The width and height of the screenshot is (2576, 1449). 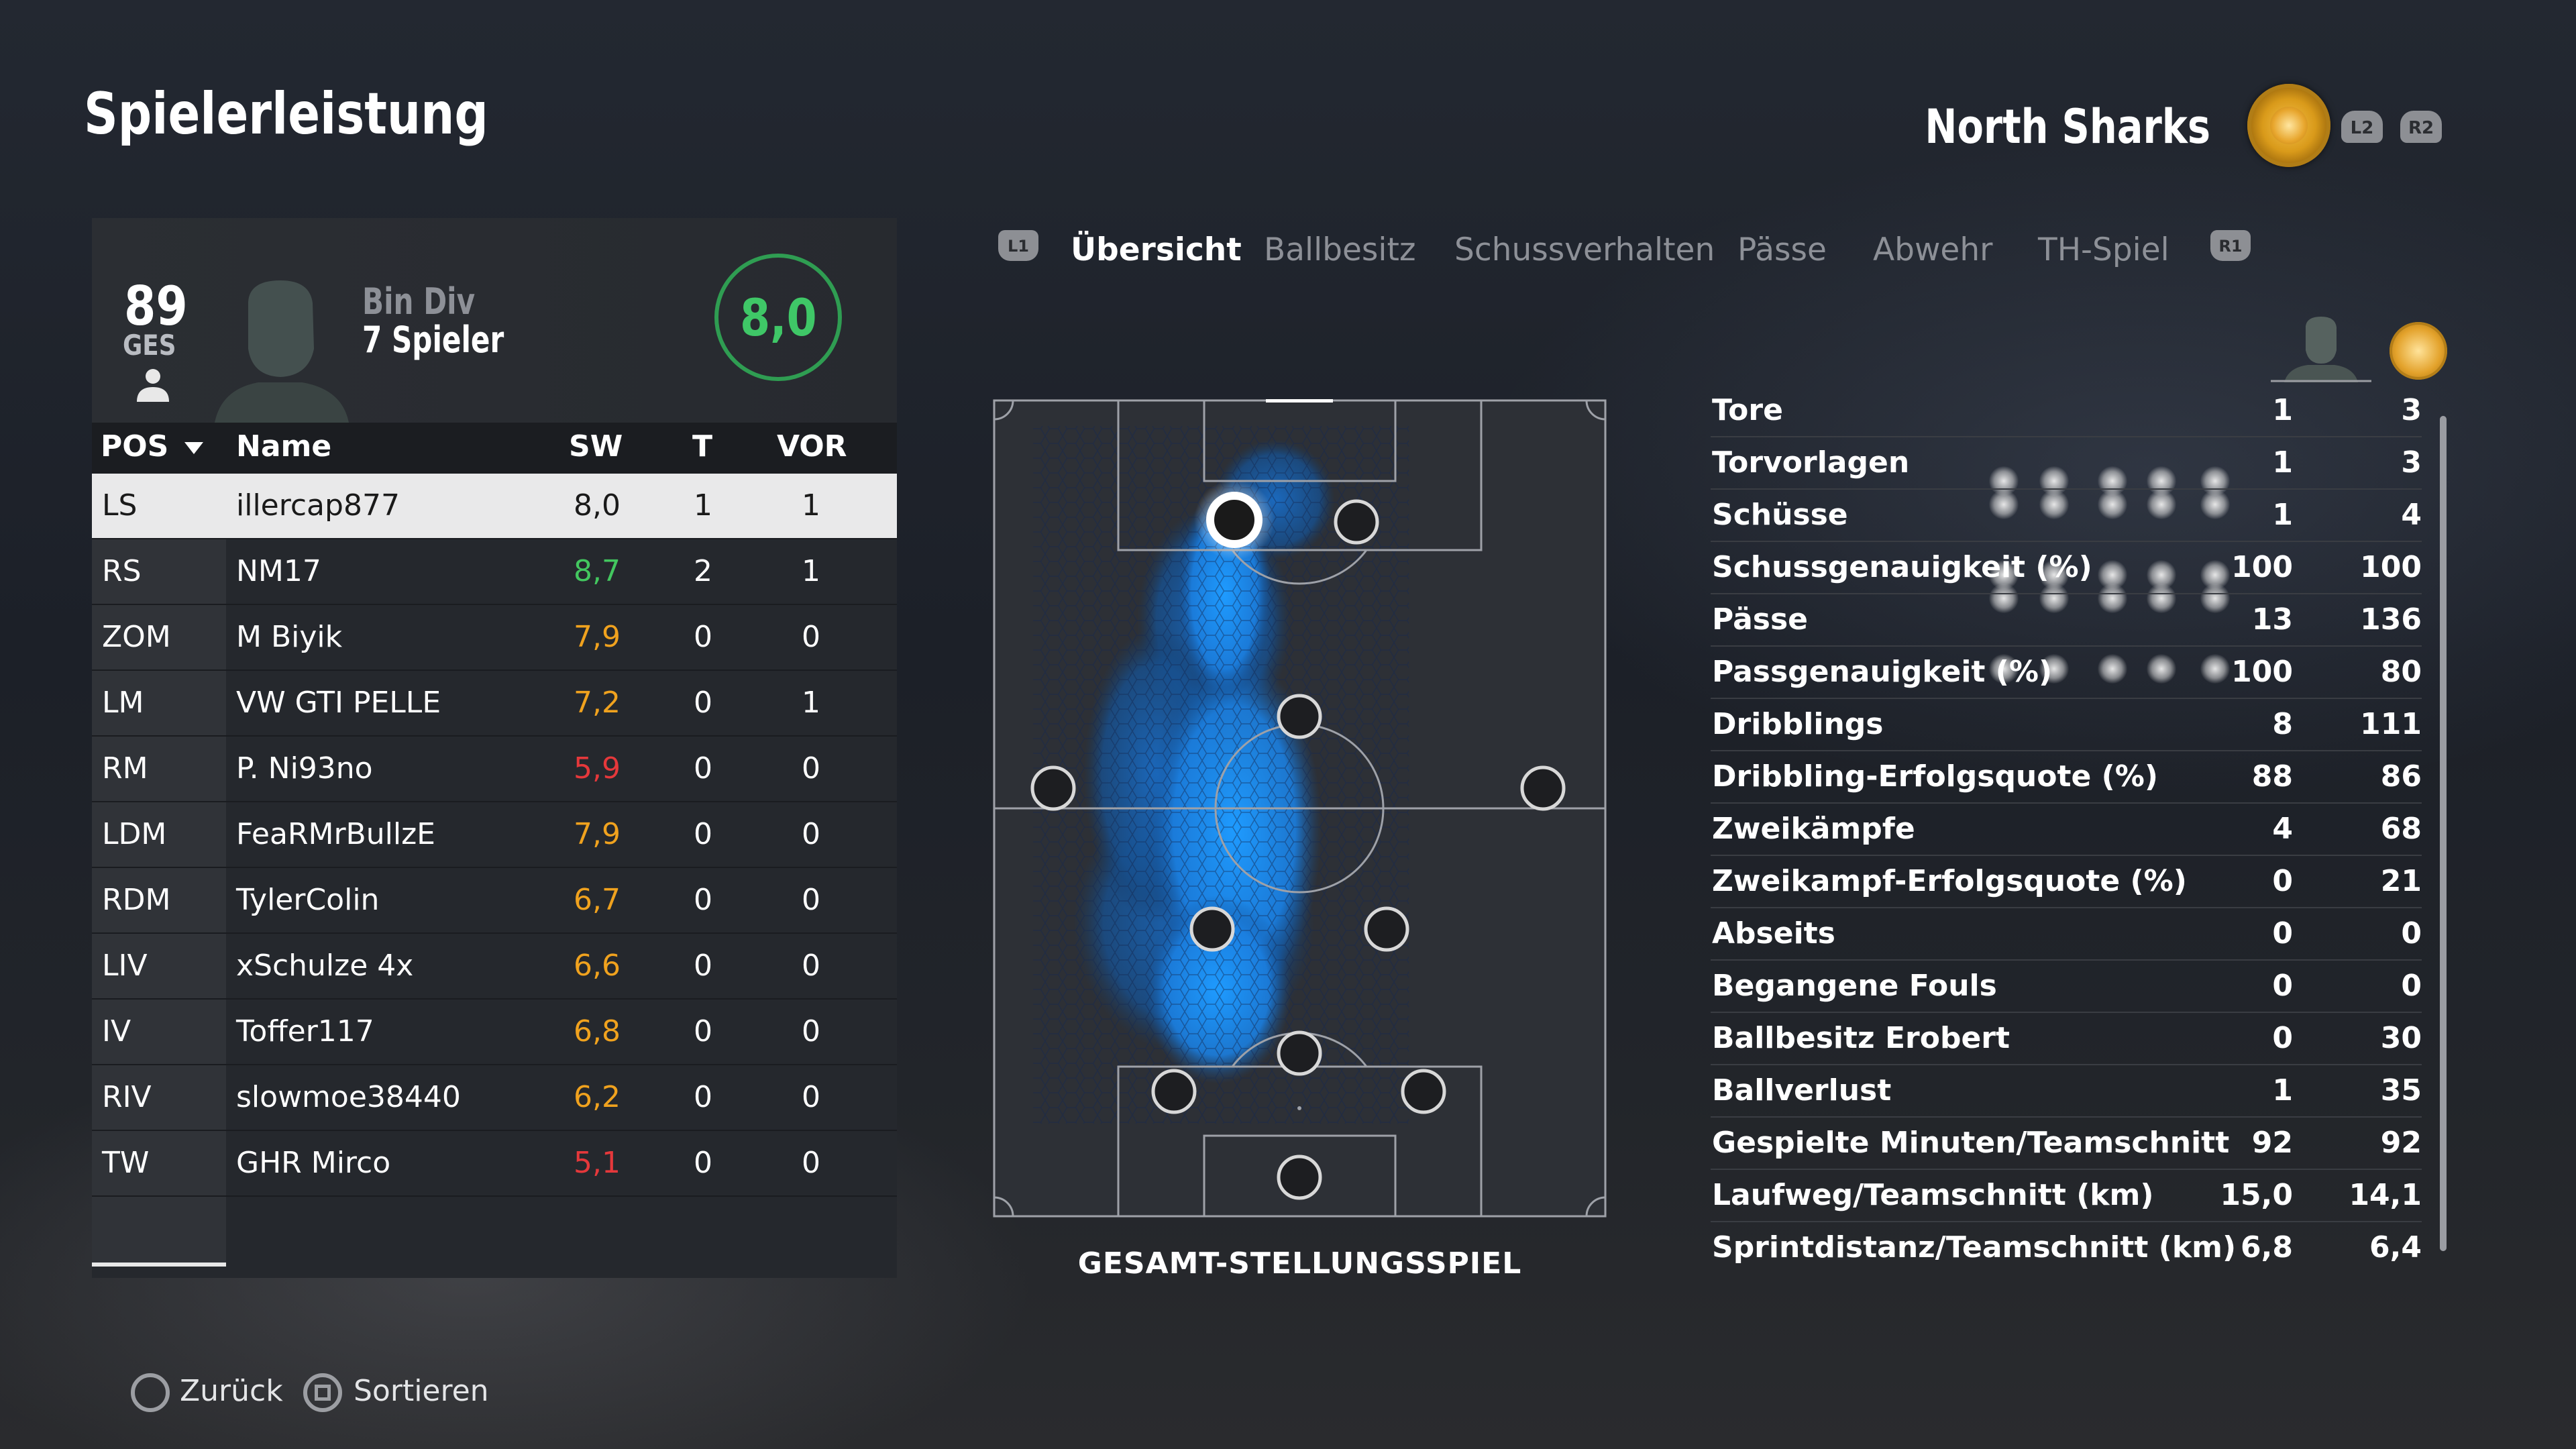 I want to click on column-header-name: Name, so click(x=284, y=446).